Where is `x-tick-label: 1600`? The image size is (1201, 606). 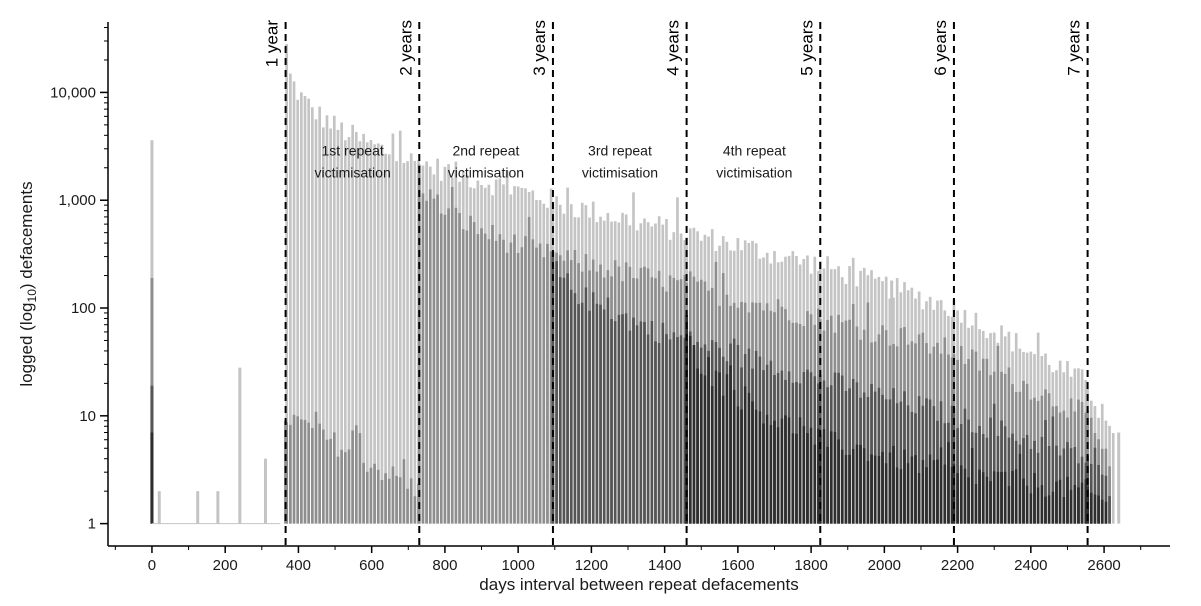
x-tick-label: 1600 is located at coordinates (737, 565).